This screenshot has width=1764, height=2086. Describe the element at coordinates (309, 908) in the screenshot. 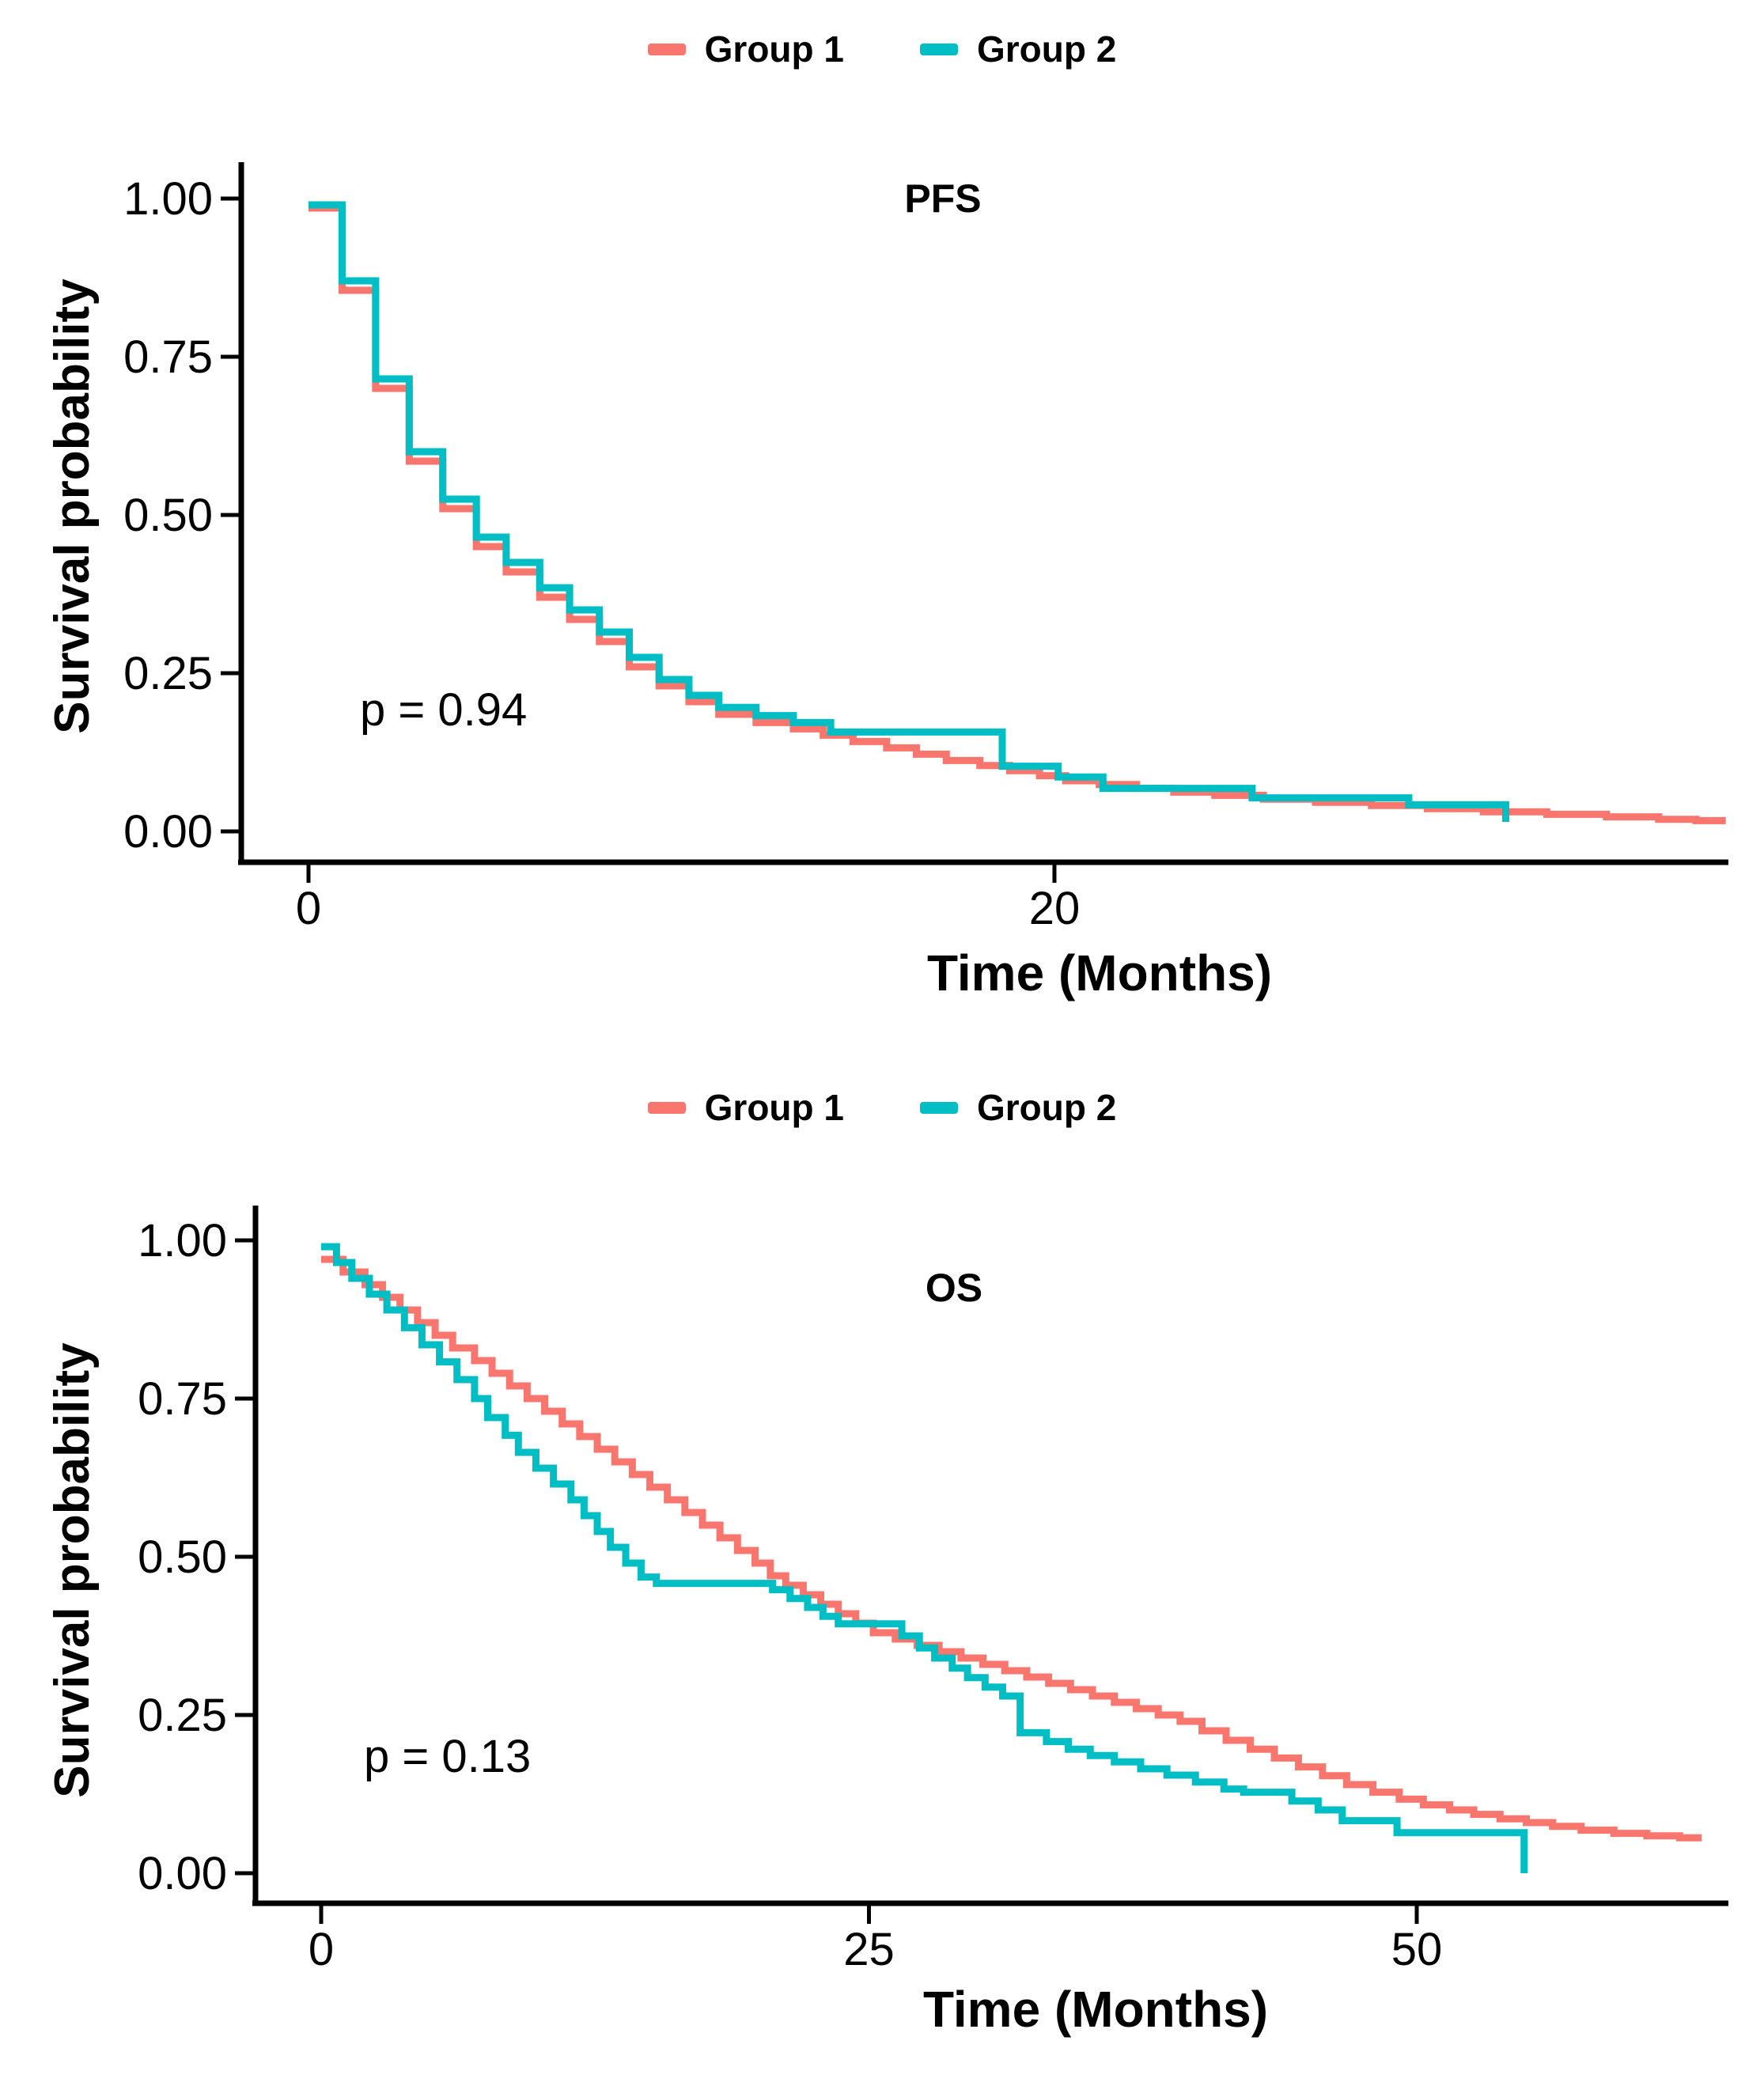

I see `x-tick-label-pfs: 0` at that location.